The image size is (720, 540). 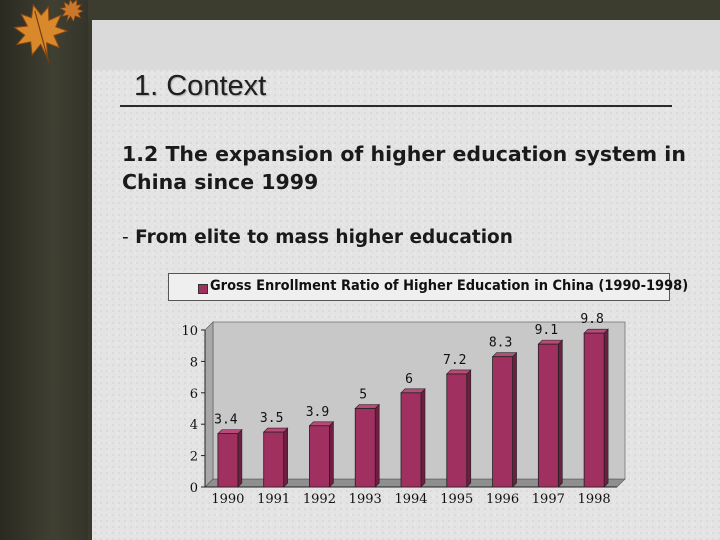 What do you see at coordinates (194, 488) in the screenshot?
I see `y-tick-label: 0` at bounding box center [194, 488].